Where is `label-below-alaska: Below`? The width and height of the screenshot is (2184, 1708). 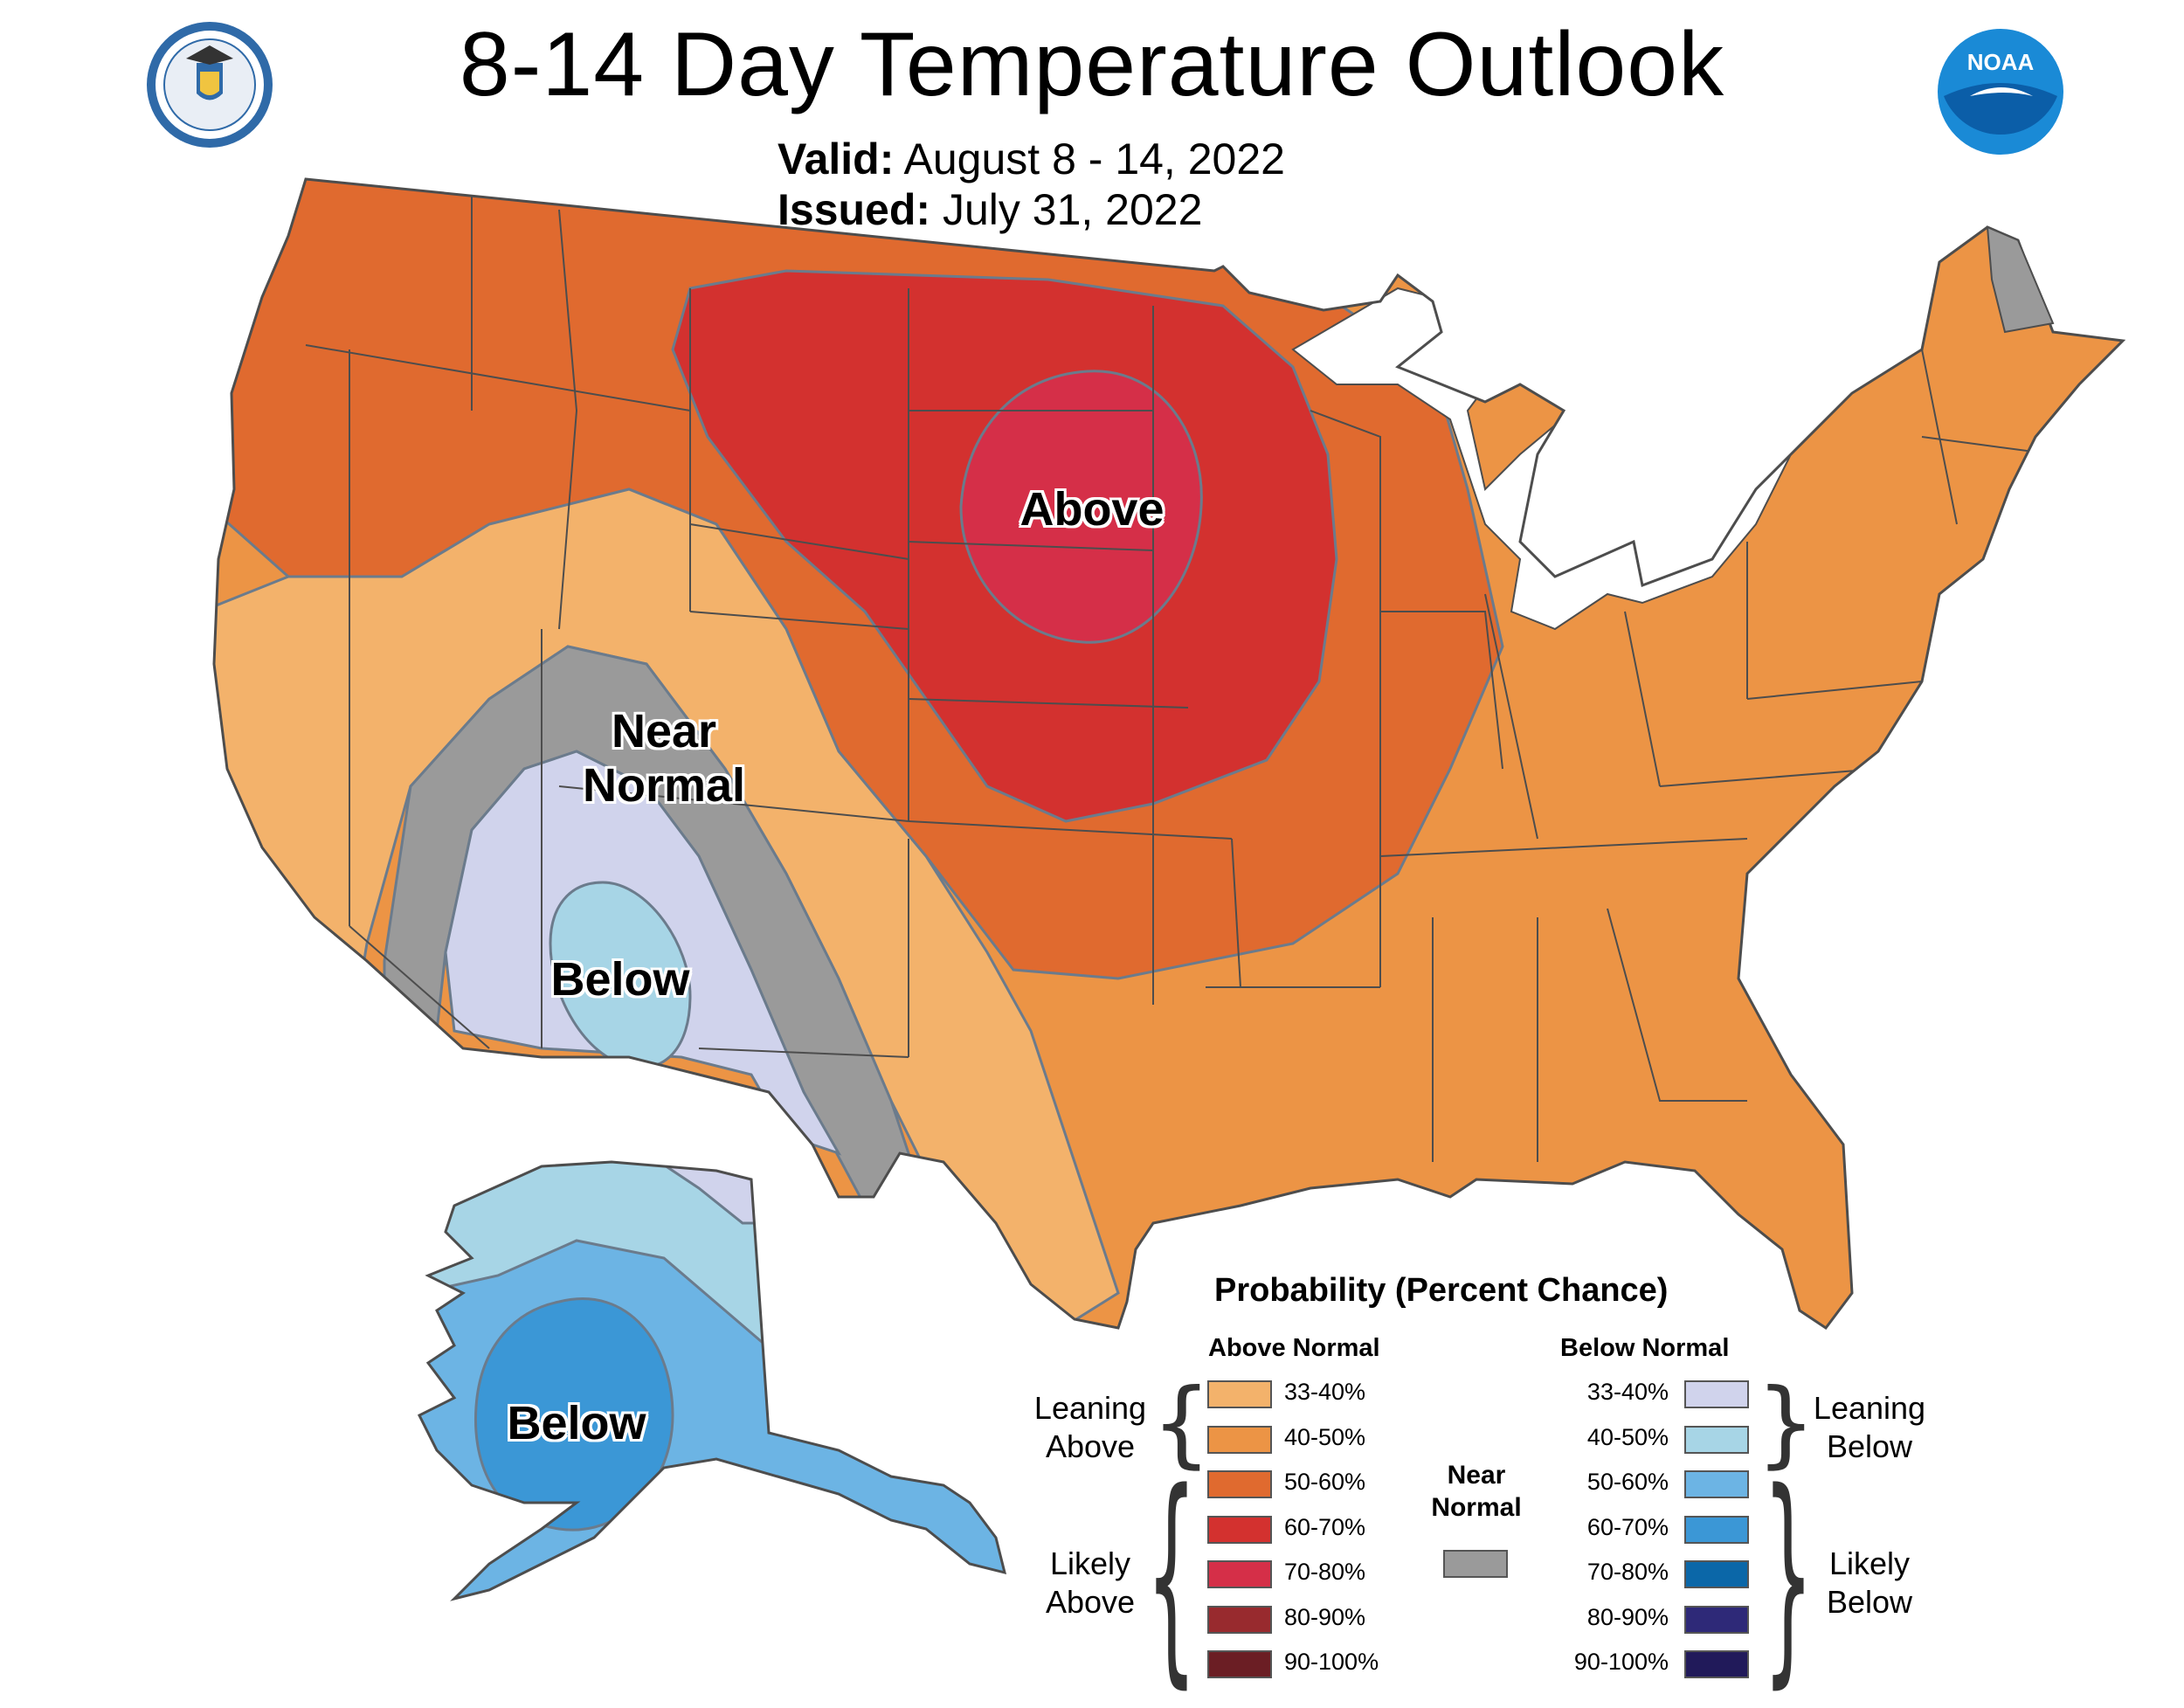 label-below-alaska: Below is located at coordinates (576, 1423).